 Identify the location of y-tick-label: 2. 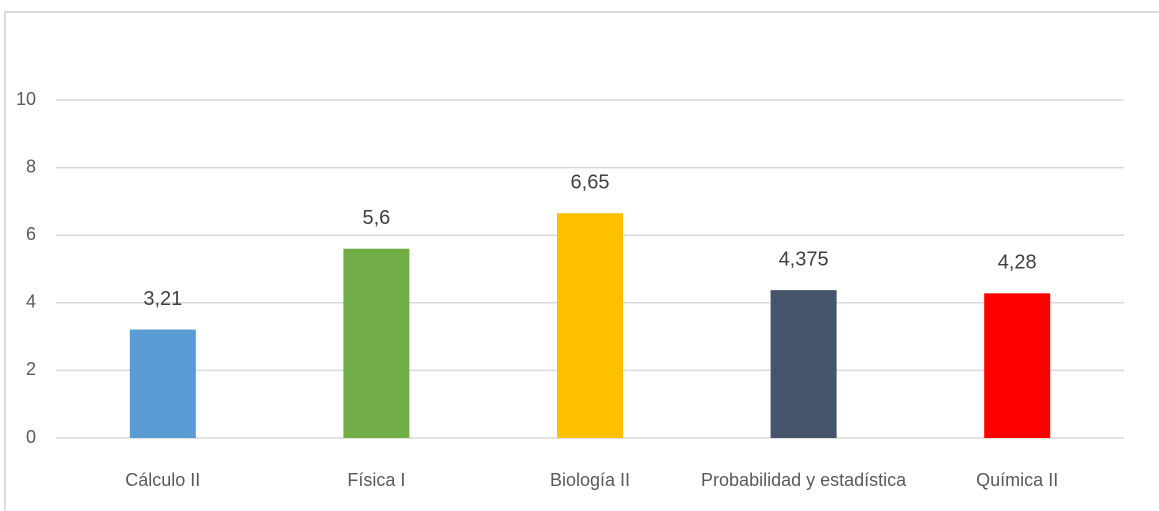
(31, 369).